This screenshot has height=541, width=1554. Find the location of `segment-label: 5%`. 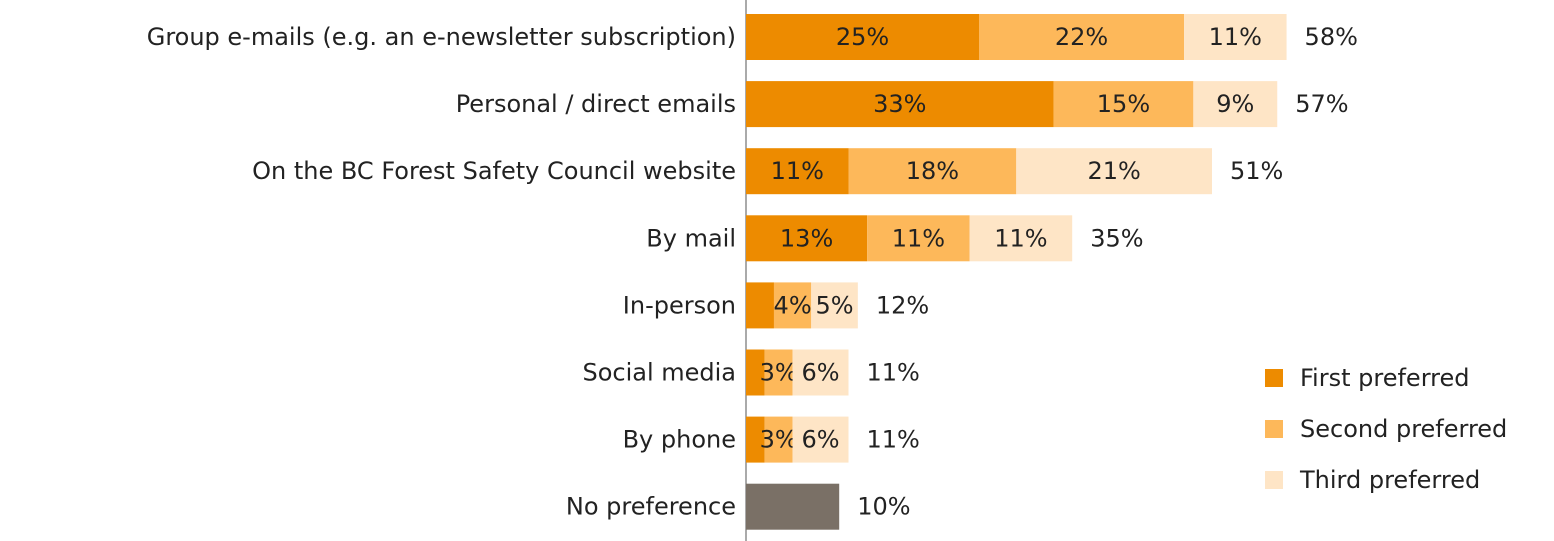

segment-label: 5% is located at coordinates (835, 305).